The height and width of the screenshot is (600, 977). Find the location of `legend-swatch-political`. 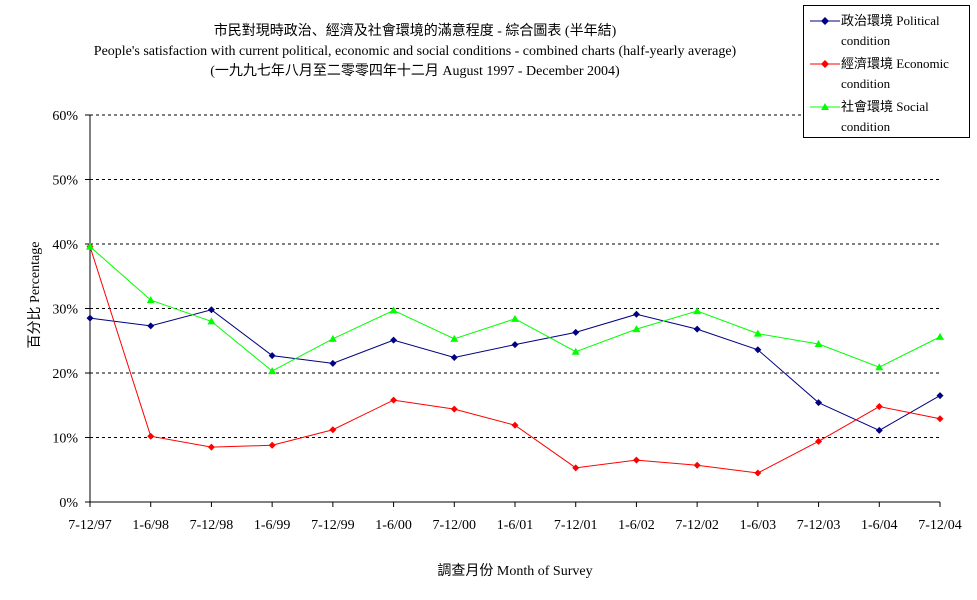

legend-swatch-political is located at coordinates (825, 21).